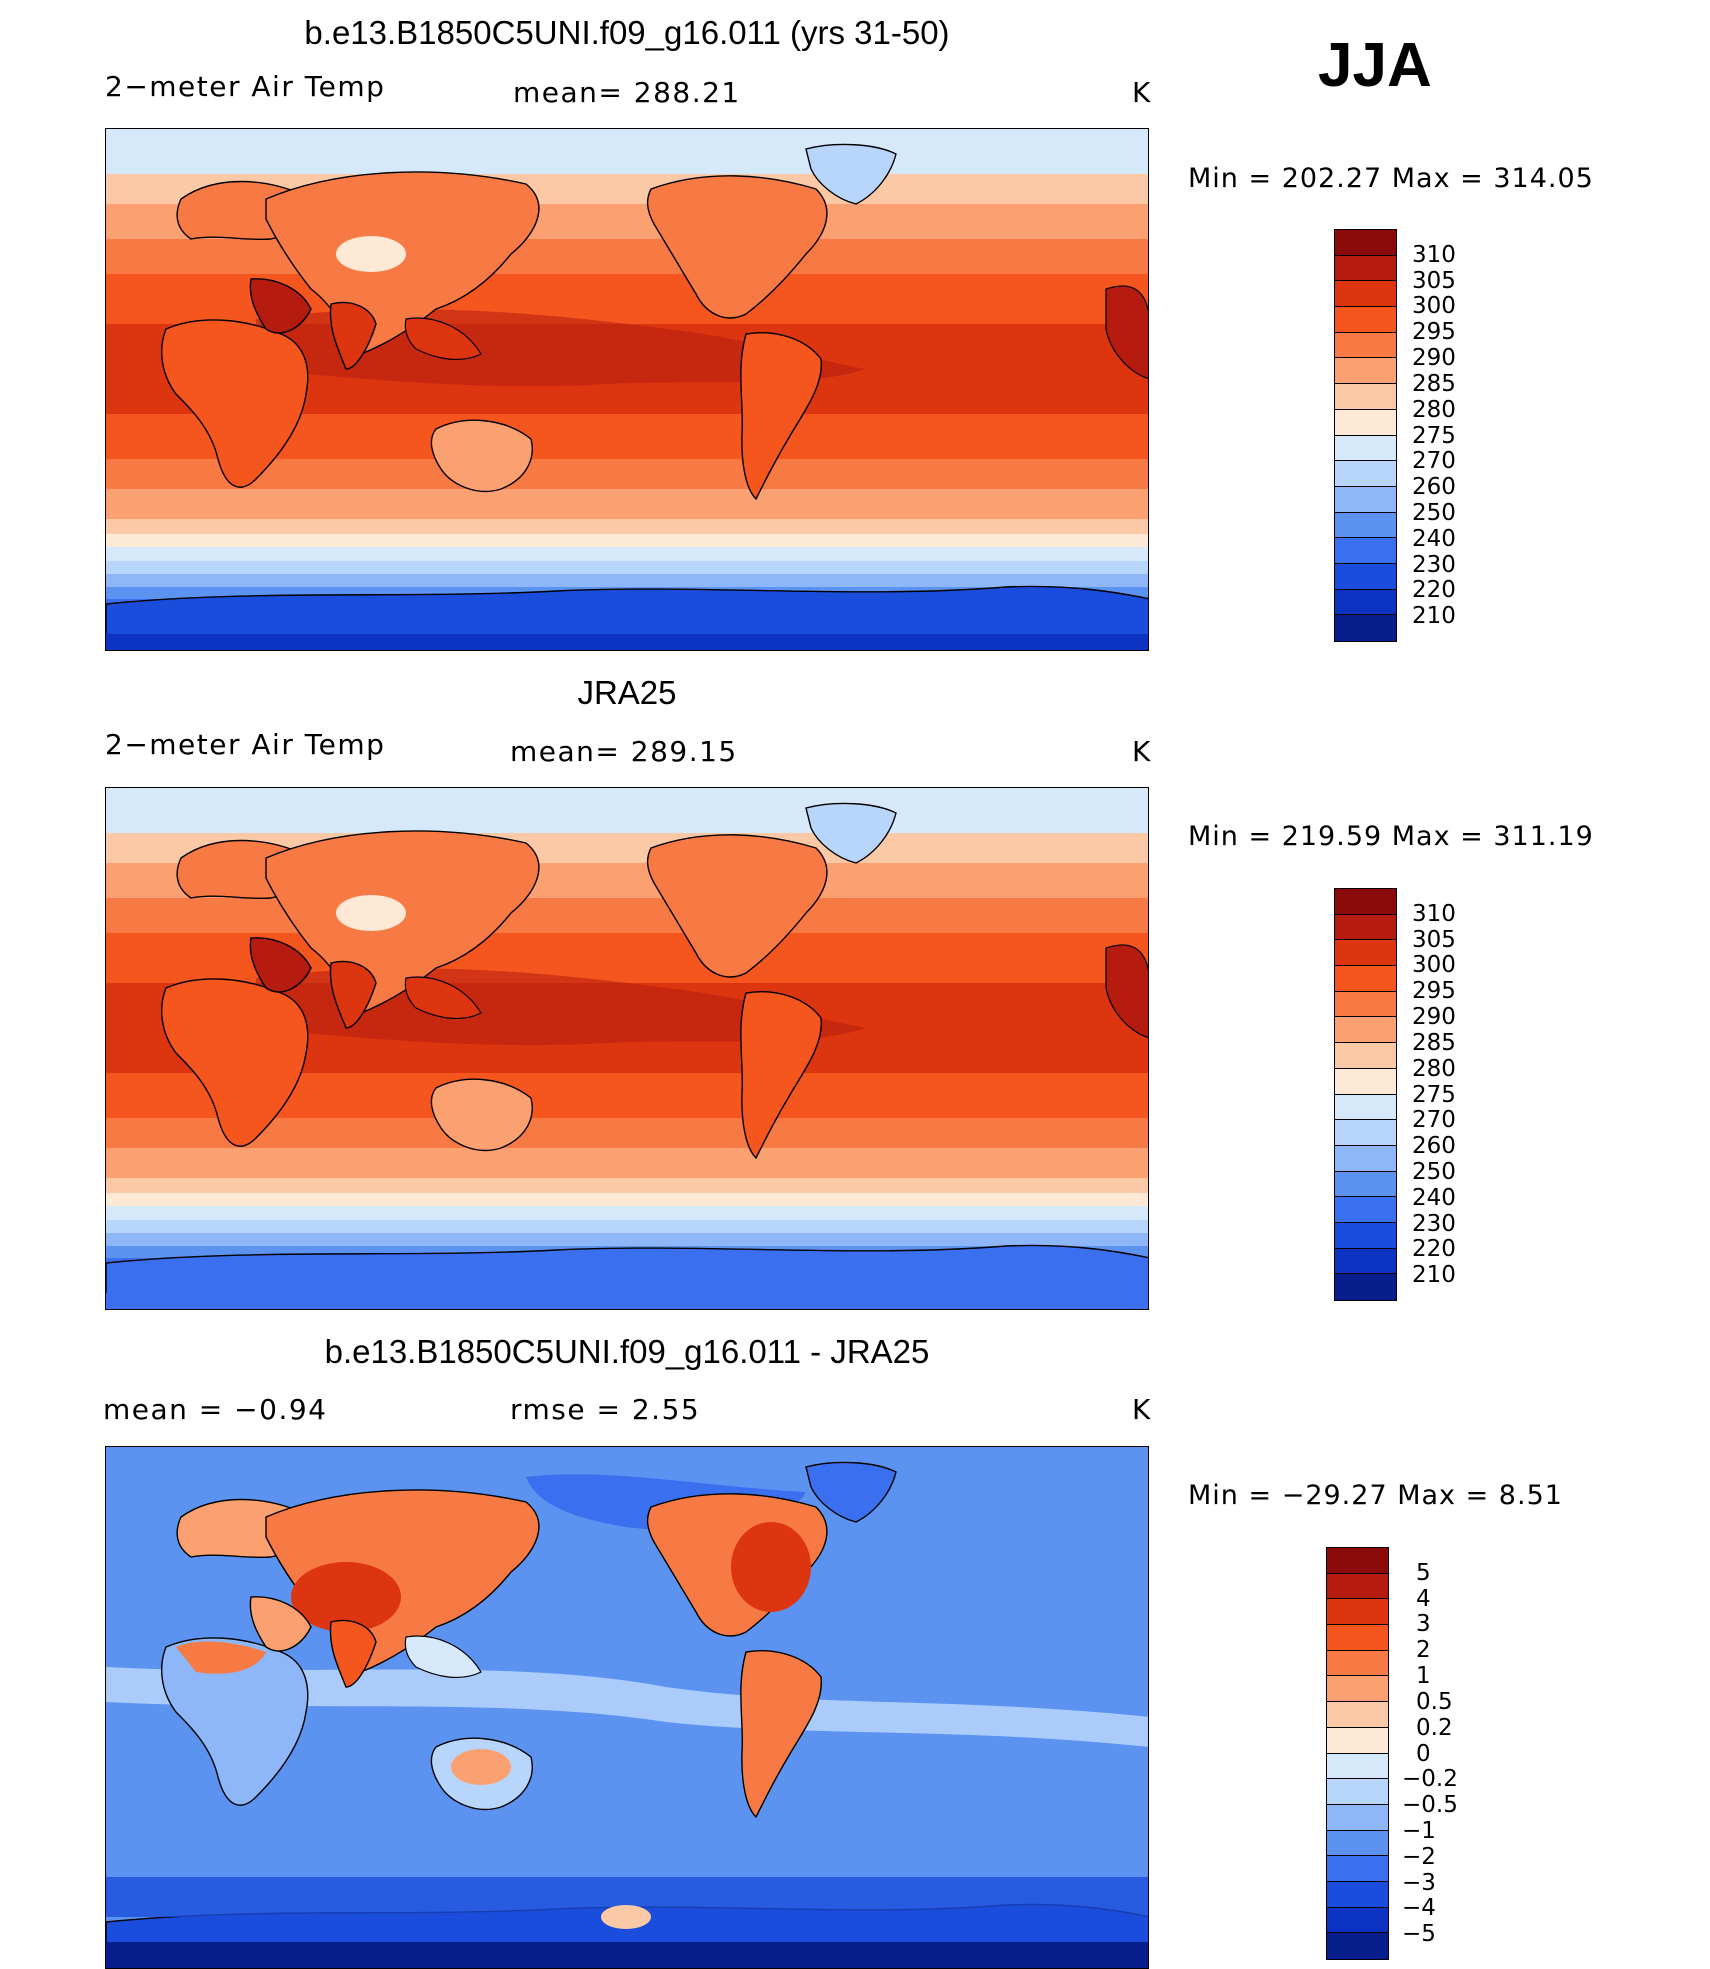  Describe the element at coordinates (1434, 409) in the screenshot. I see `colorbar-tick-label: 280` at that location.